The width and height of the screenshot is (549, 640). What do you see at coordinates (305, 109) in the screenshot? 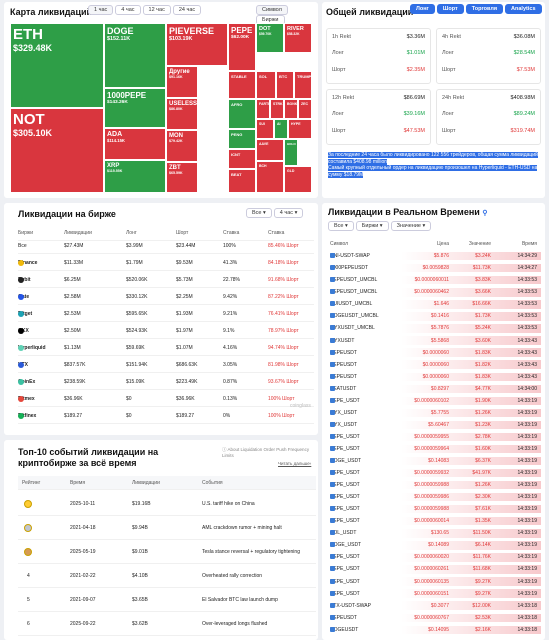
I see `heatmap-tile-zec: ZEC` at bounding box center [305, 109].